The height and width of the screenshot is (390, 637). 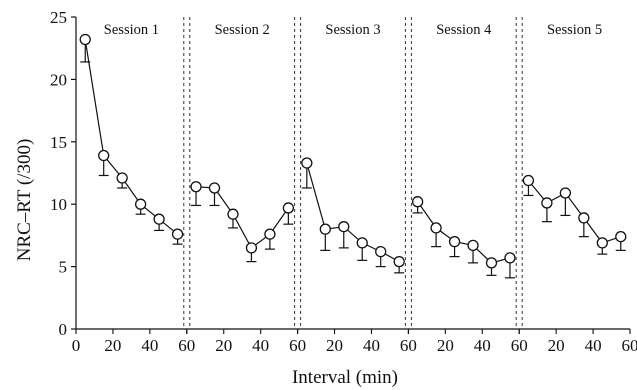 I want to click on x-tick-label: 0, so click(x=76, y=345).